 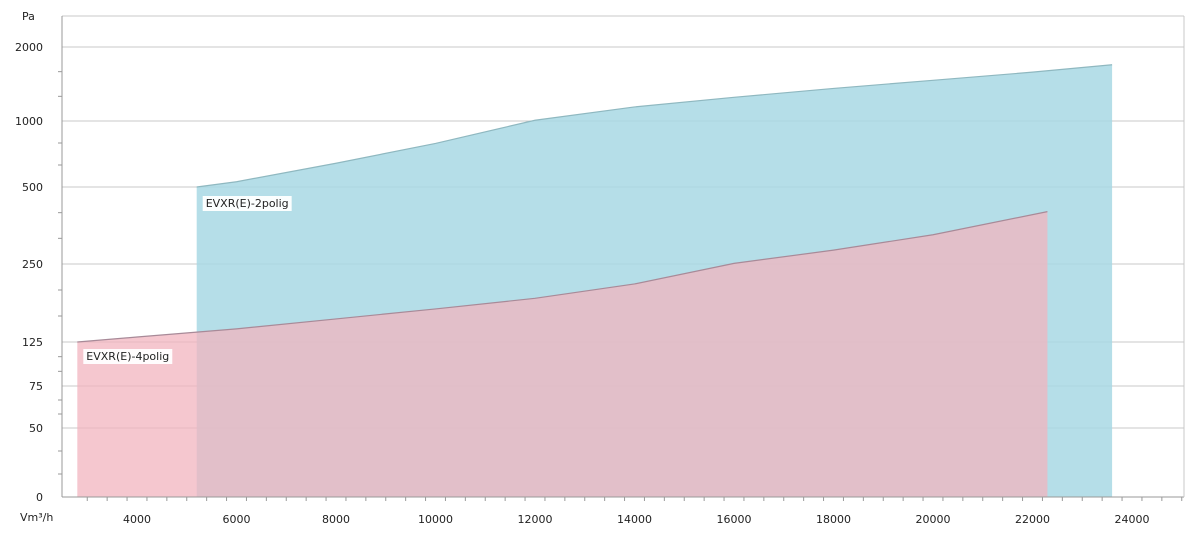 I want to click on series-labels: EVXR(E)-2polig EVXR(E)-4polig, so click(x=187, y=280).